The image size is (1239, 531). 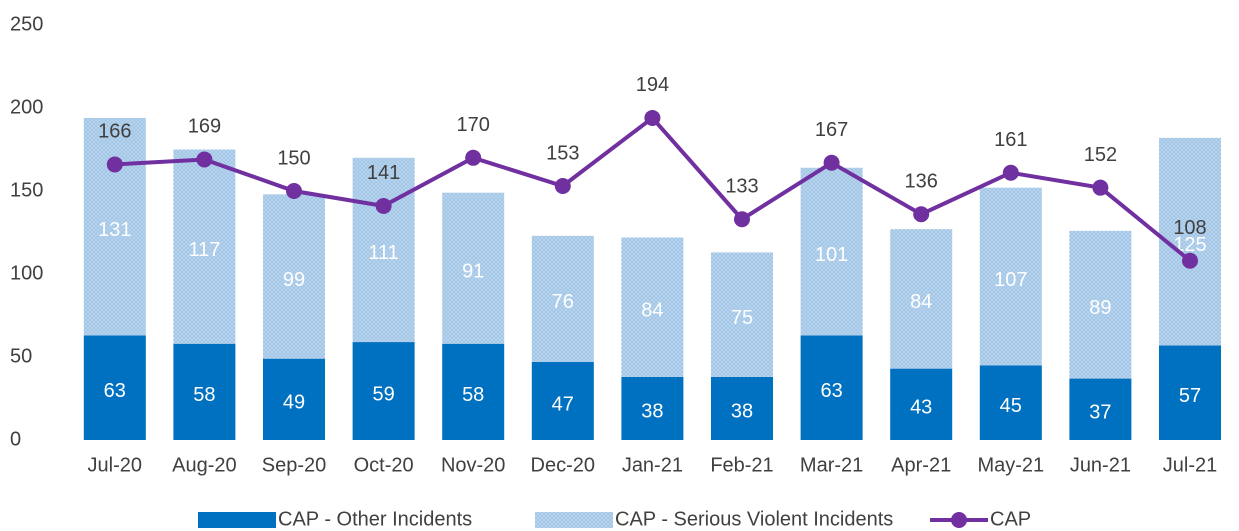 What do you see at coordinates (383, 253) in the screenshot?
I see `data-label: 111` at bounding box center [383, 253].